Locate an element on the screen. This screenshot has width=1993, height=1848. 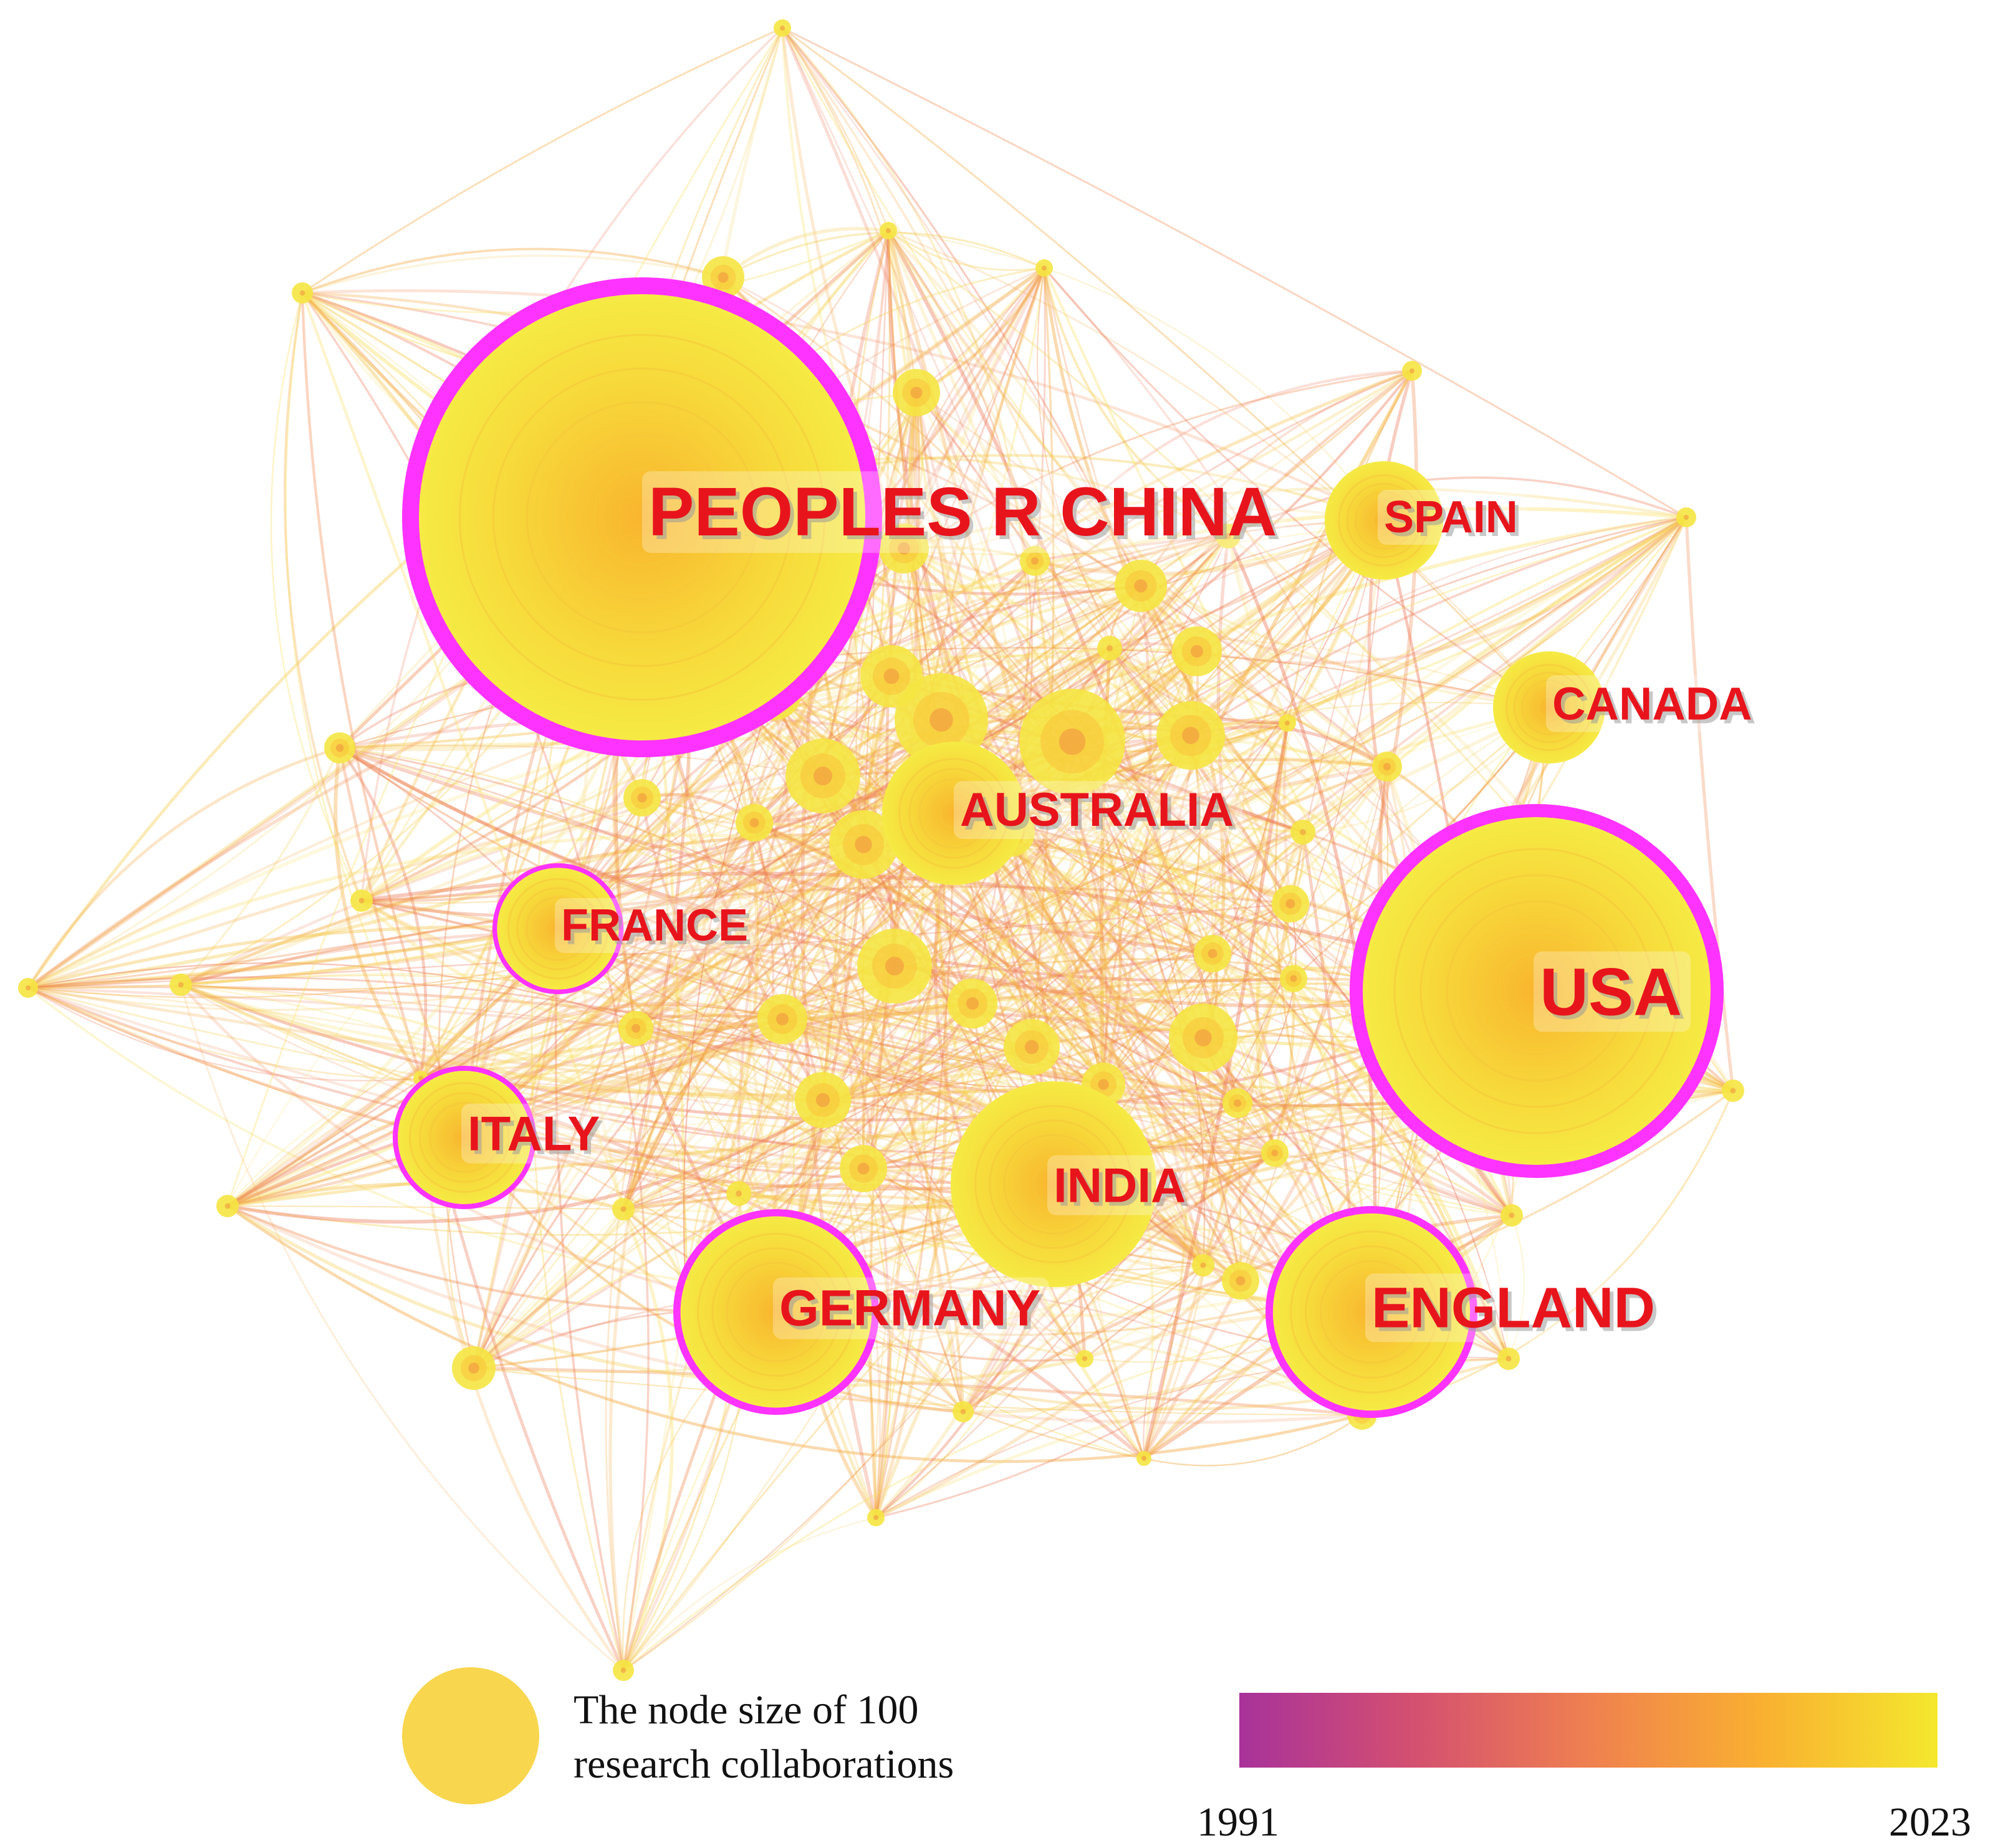
country-node-france is located at coordinates (557, 928).